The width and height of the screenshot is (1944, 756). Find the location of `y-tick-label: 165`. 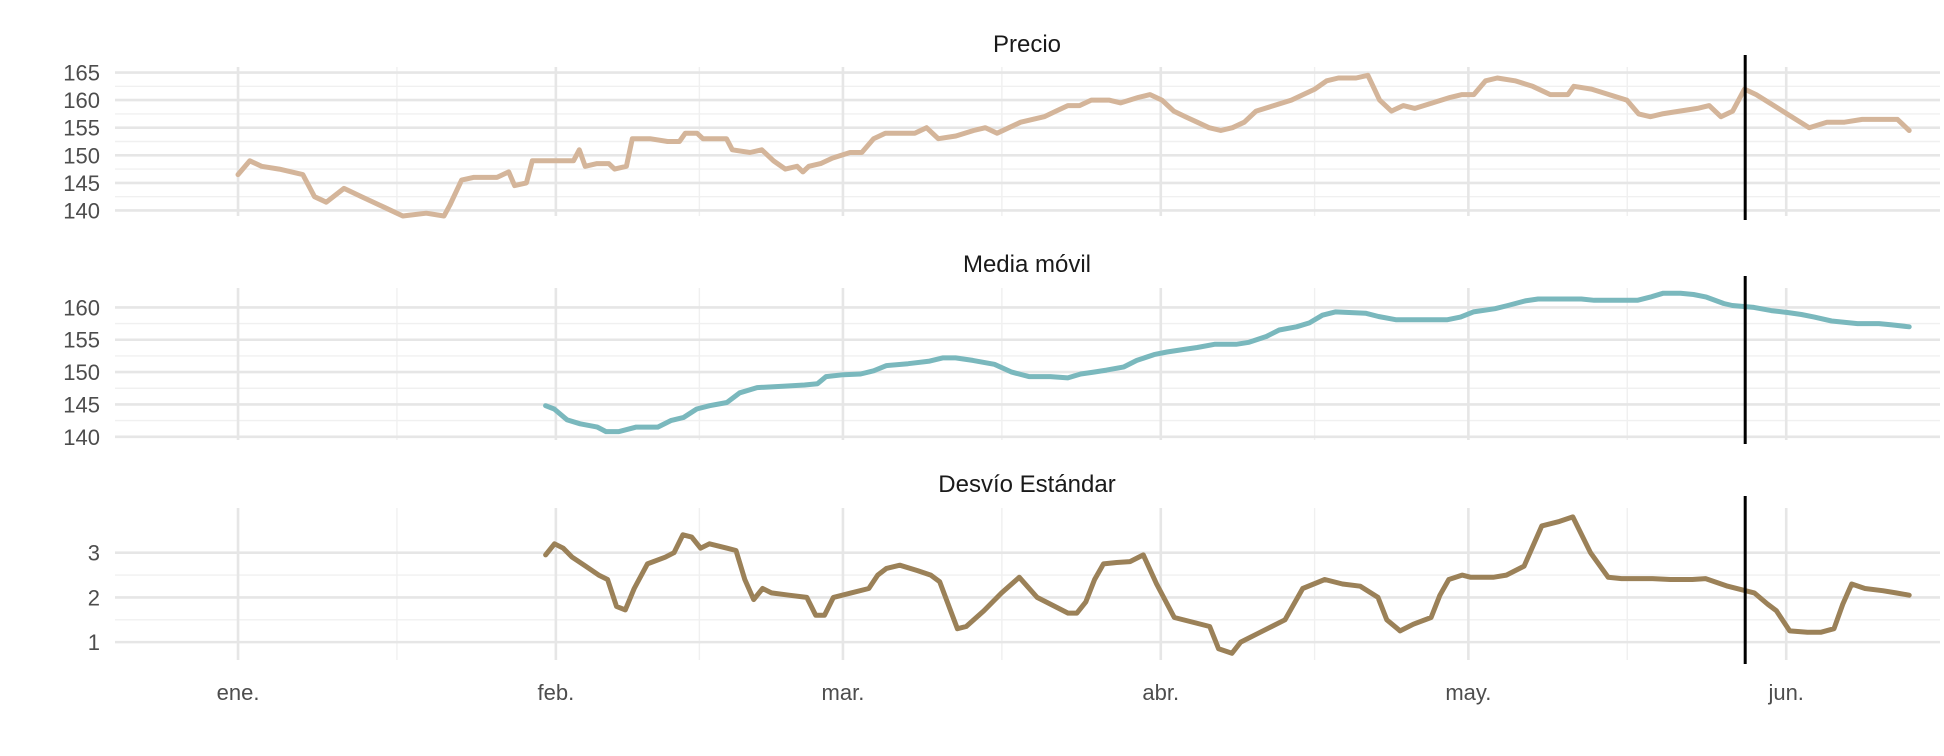

y-tick-label: 165 is located at coordinates (81, 73).